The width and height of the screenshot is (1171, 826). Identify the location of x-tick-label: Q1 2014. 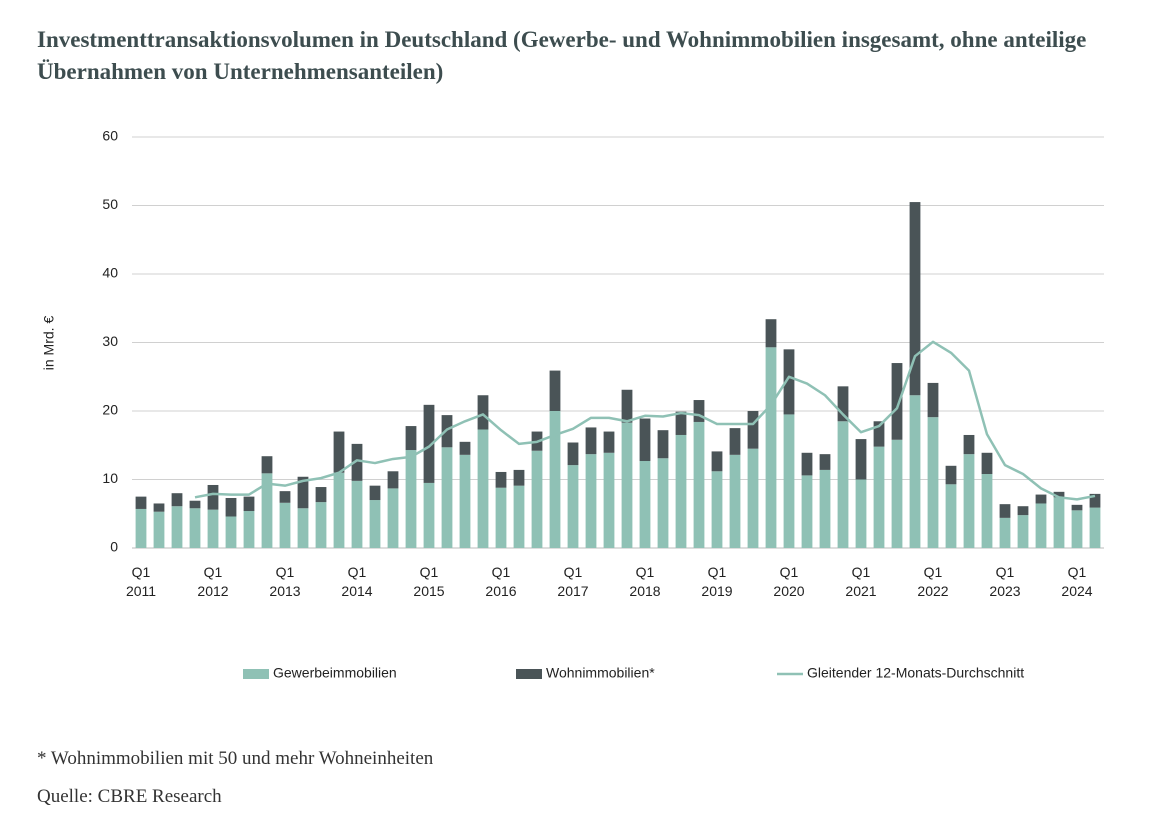
(356, 581).